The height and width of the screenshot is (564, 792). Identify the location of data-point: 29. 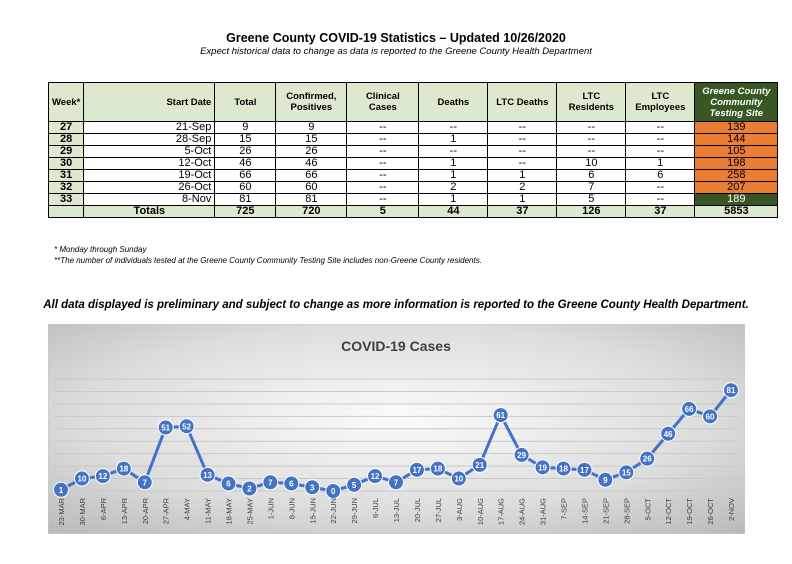
(521, 454).